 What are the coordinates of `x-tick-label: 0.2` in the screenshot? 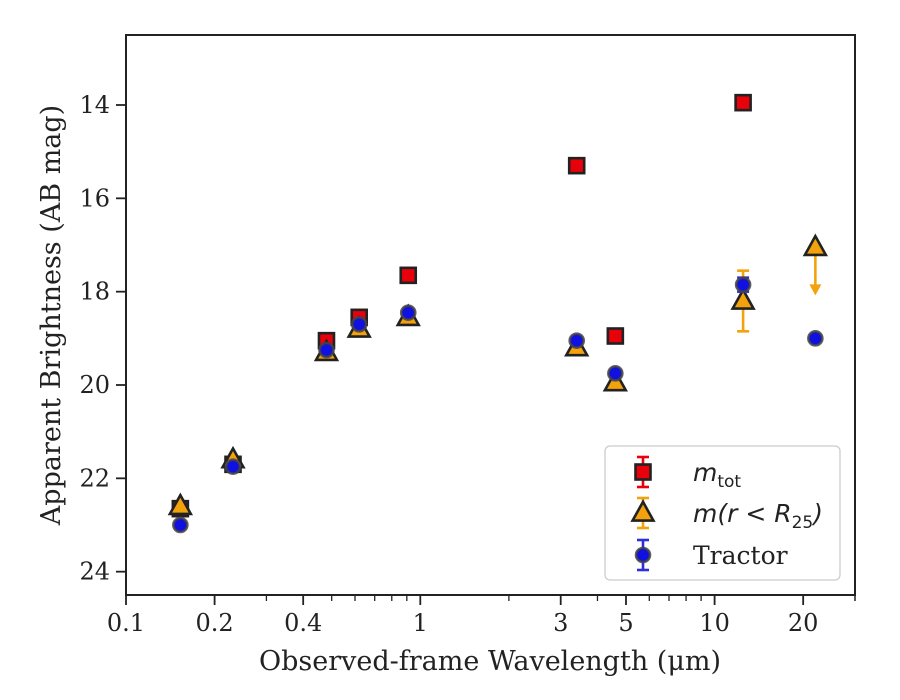 It's located at (215, 623).